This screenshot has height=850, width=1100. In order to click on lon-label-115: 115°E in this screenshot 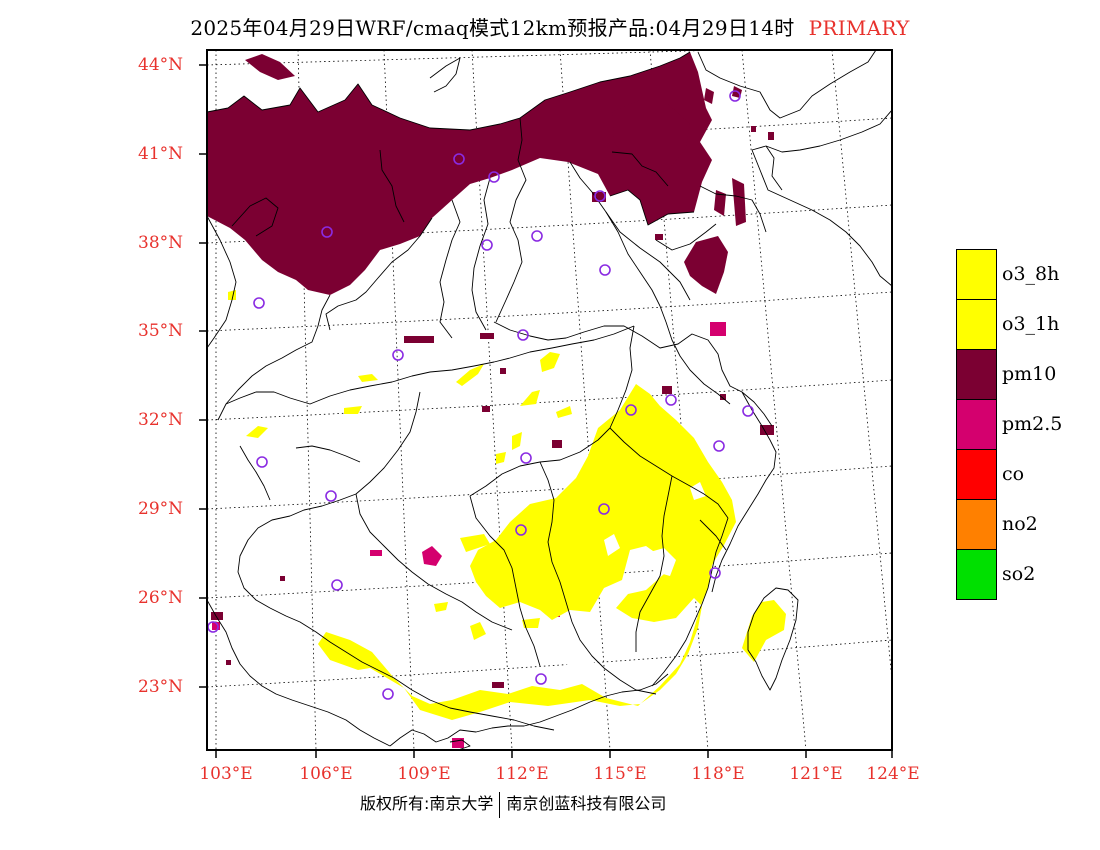, I will do `click(620, 774)`.